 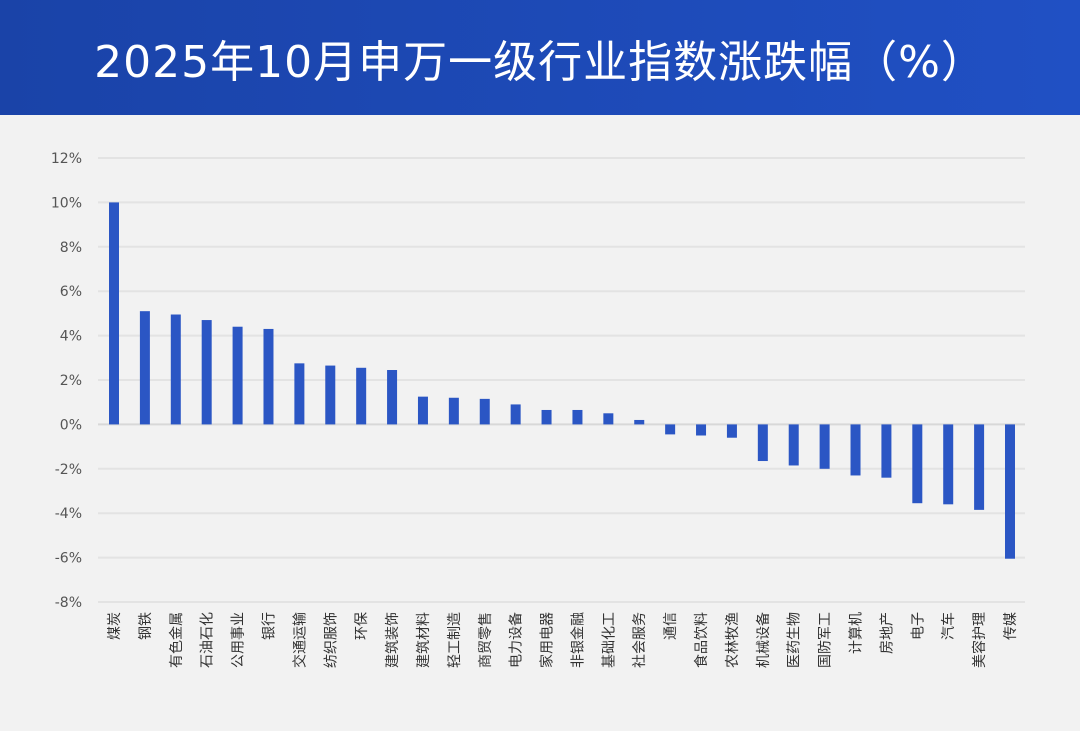 I want to click on category-label: 食品饮料, so click(x=701, y=640).